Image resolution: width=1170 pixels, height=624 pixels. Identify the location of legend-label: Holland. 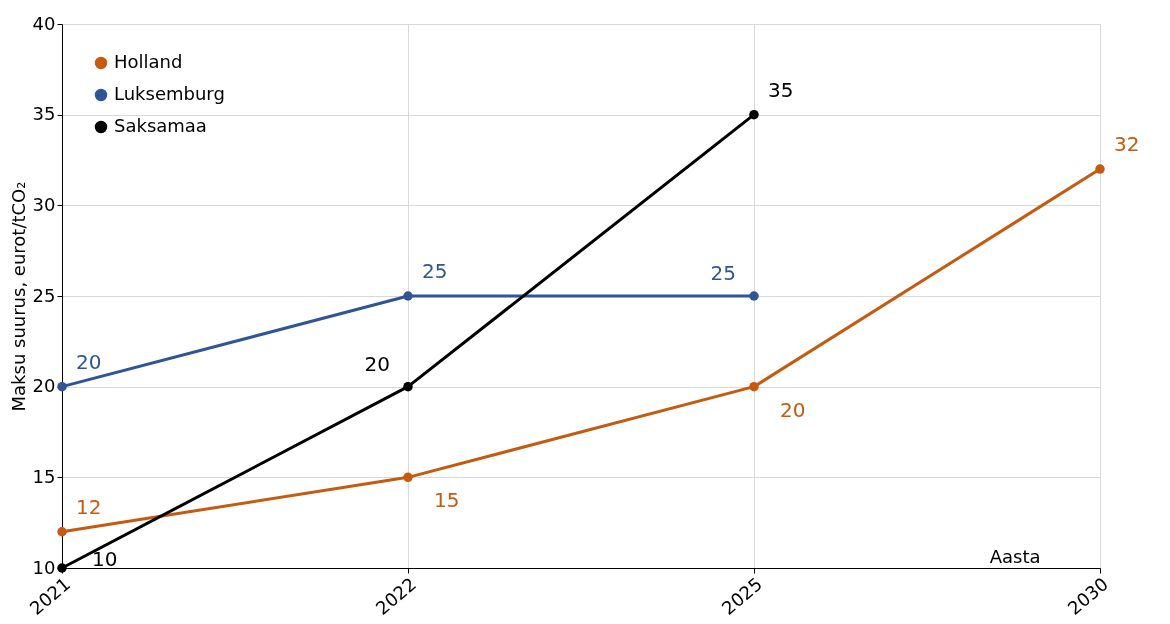
(148, 61).